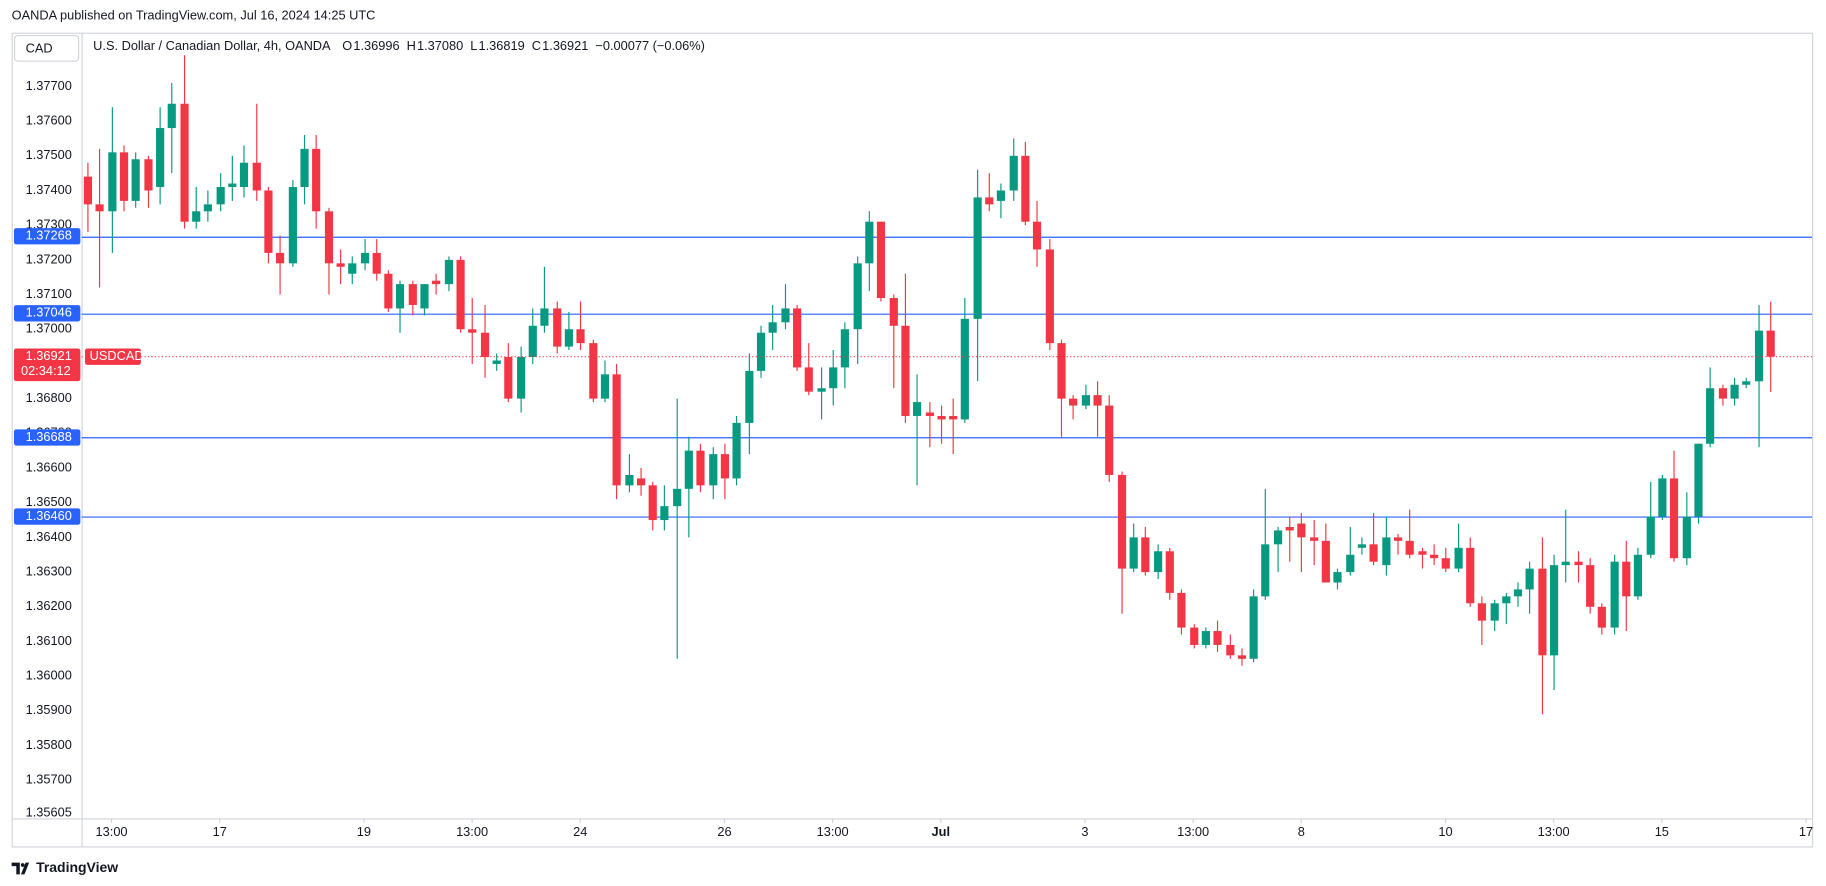 The width and height of the screenshot is (1826, 886). I want to click on symbol-box, so click(113, 356).